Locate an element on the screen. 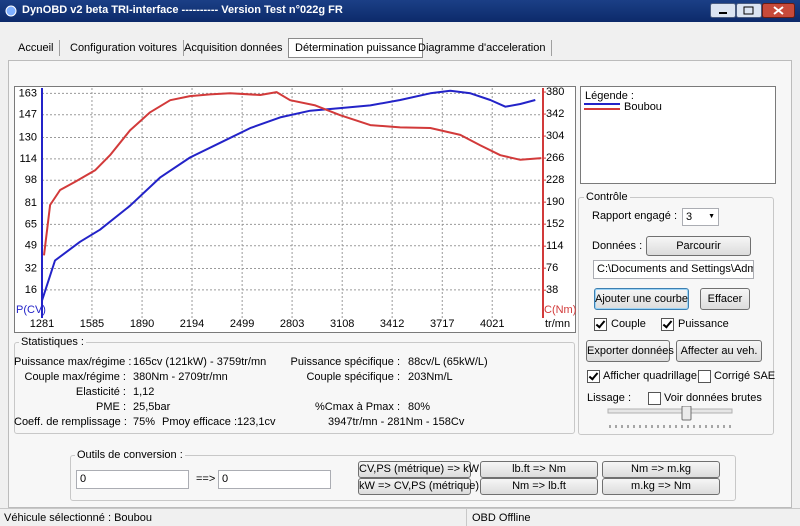  stat-label: Couple max/régime : is located at coordinates (75, 377).